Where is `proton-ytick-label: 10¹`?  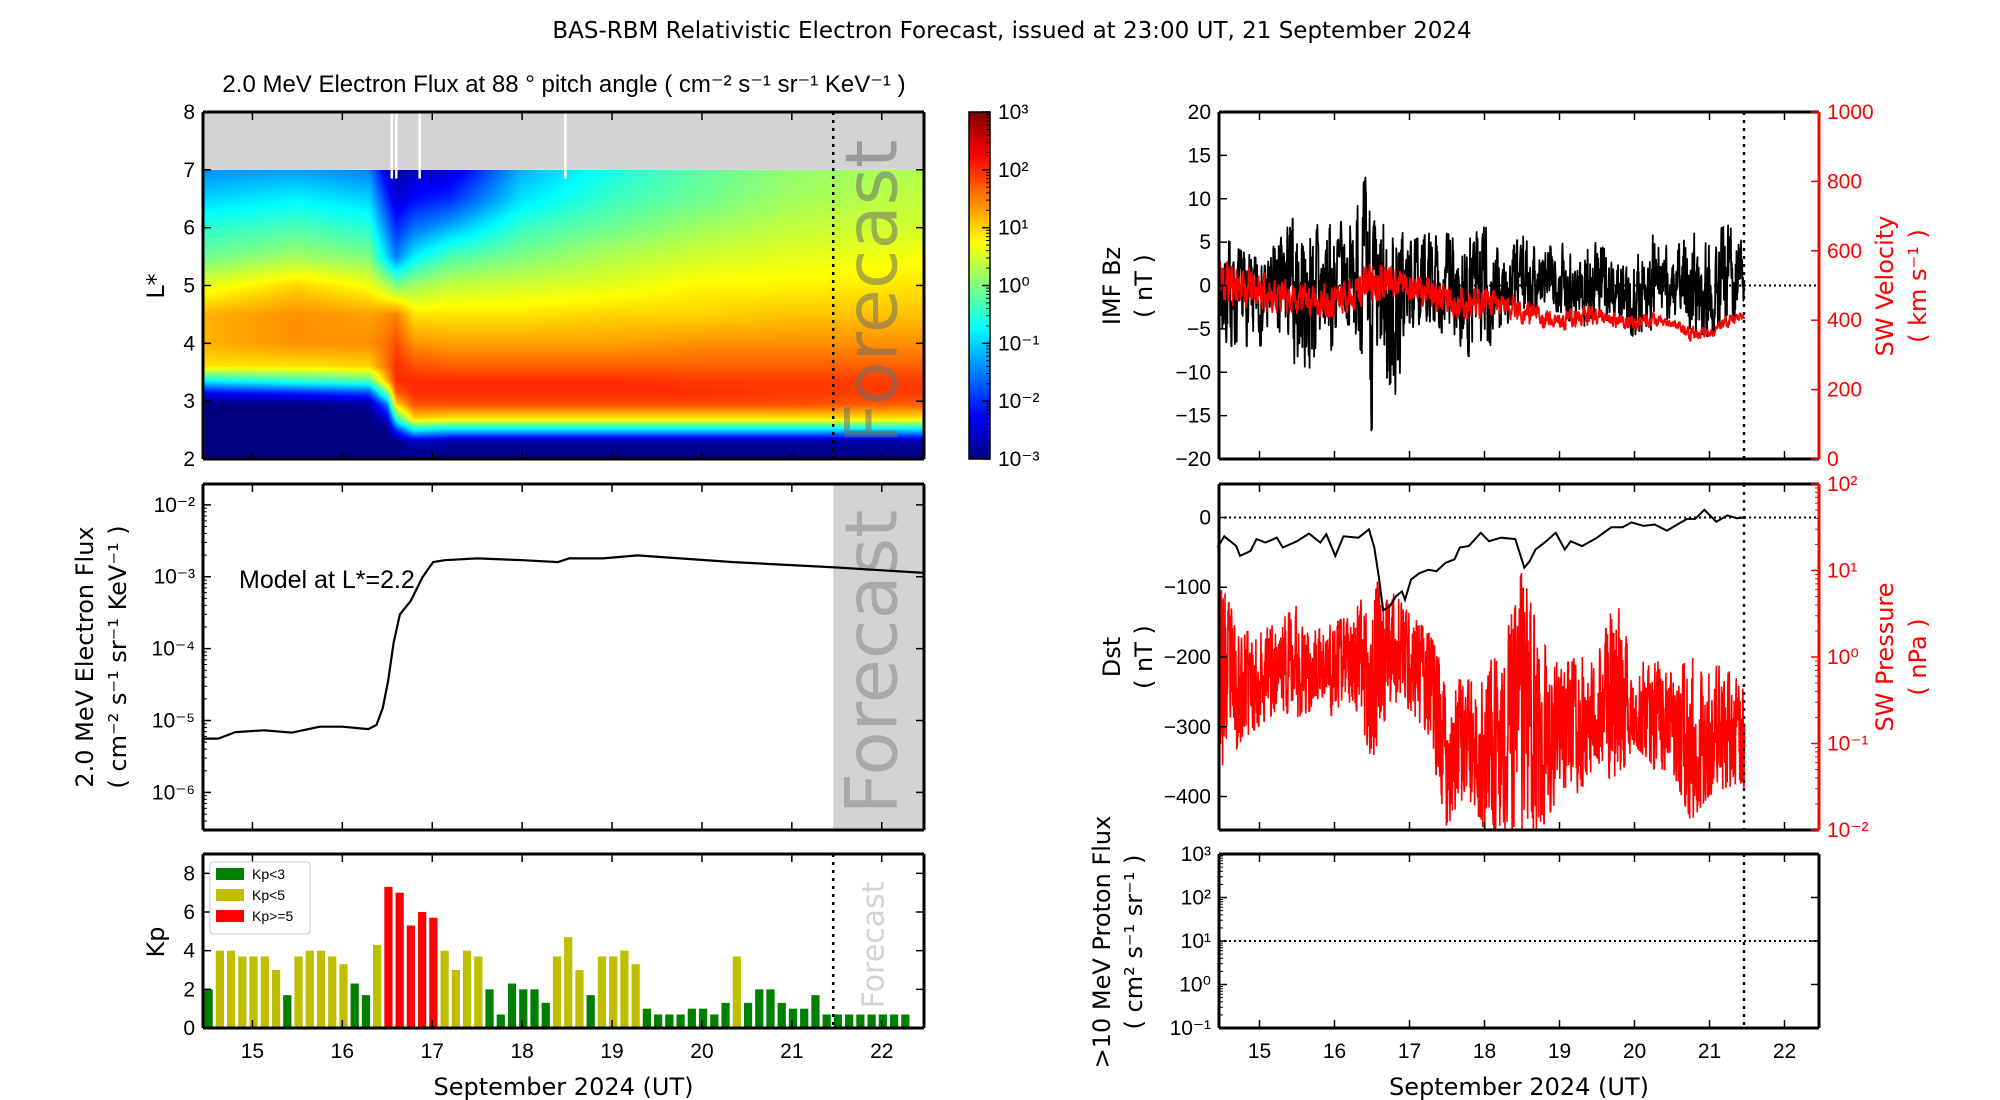 proton-ytick-label: 10¹ is located at coordinates (1196, 941).